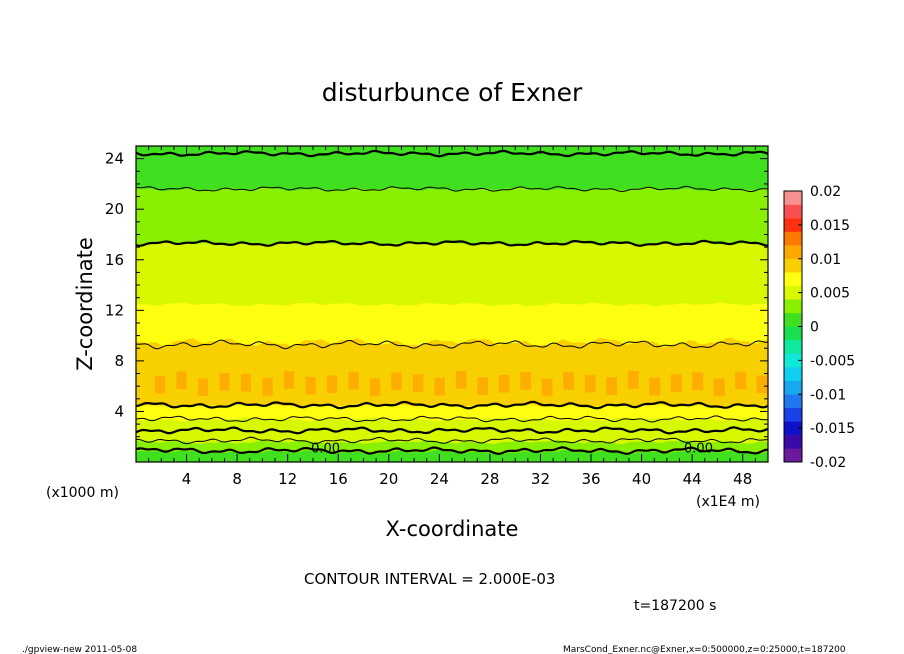 This screenshot has width=904, height=654. I want to click on x-tick-label: 32, so click(540, 479).